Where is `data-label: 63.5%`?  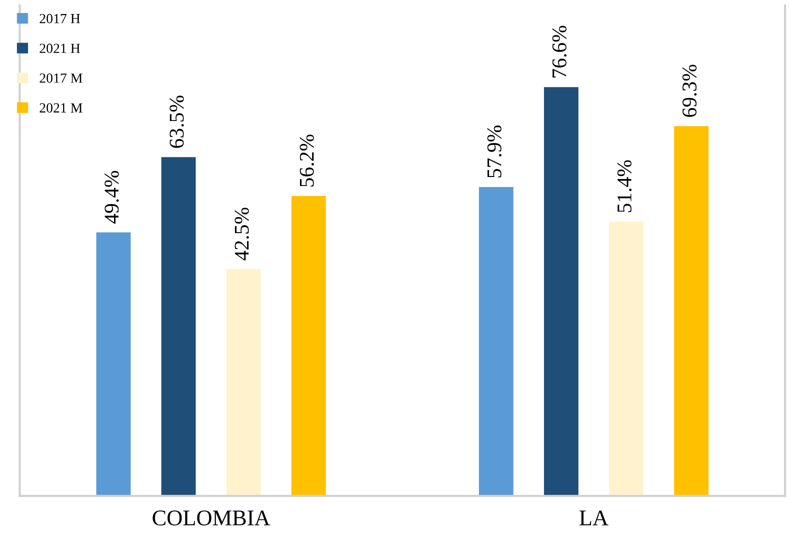
data-label: 63.5% is located at coordinates (177, 122).